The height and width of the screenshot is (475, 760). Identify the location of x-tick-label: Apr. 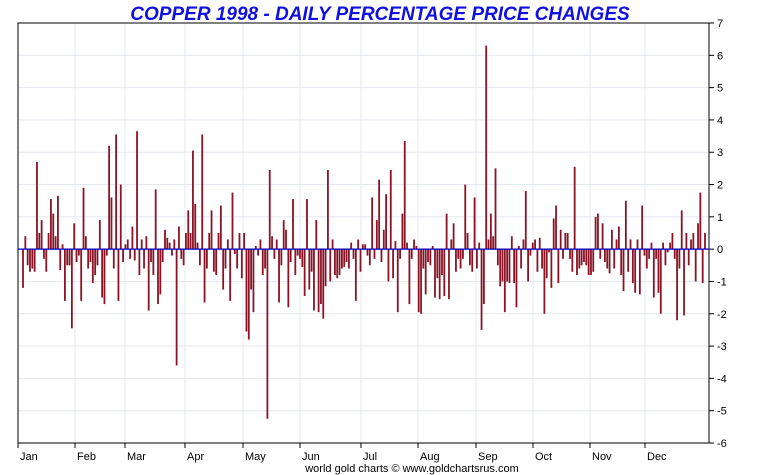
(195, 457).